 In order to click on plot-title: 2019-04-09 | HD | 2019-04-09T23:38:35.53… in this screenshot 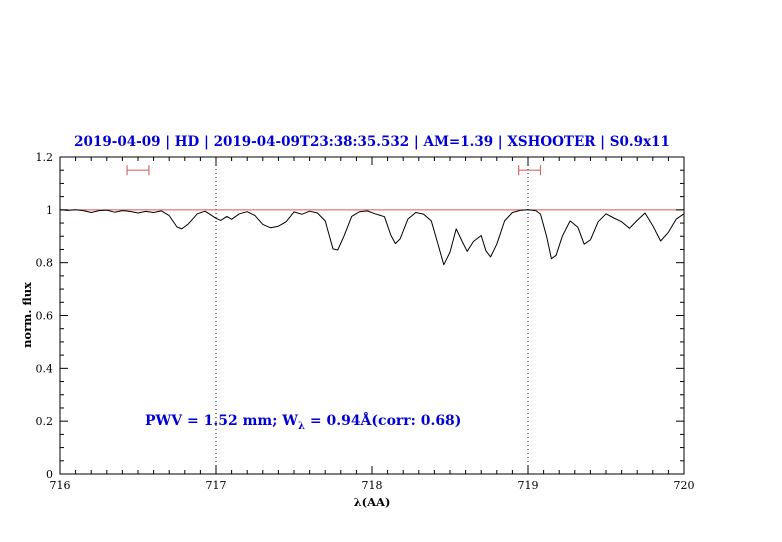, I will do `click(372, 142)`.